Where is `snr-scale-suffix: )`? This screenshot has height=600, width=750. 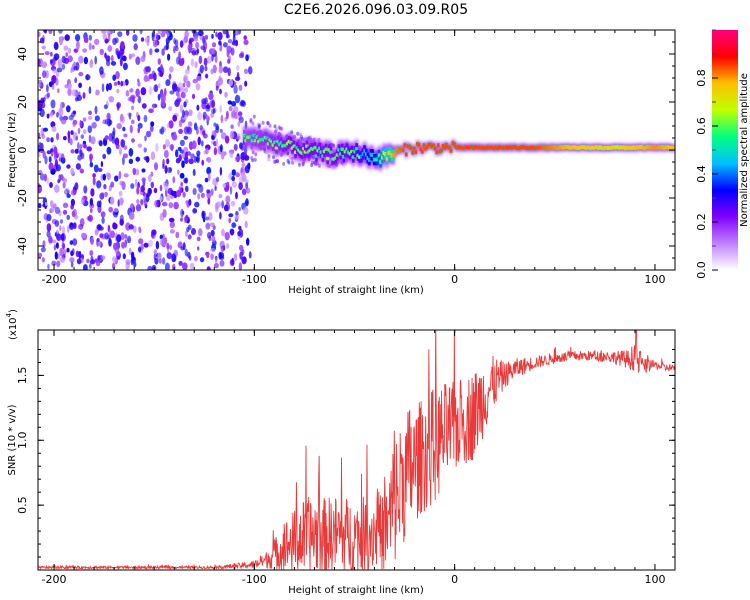 snr-scale-suffix: ) is located at coordinates (13, 311).